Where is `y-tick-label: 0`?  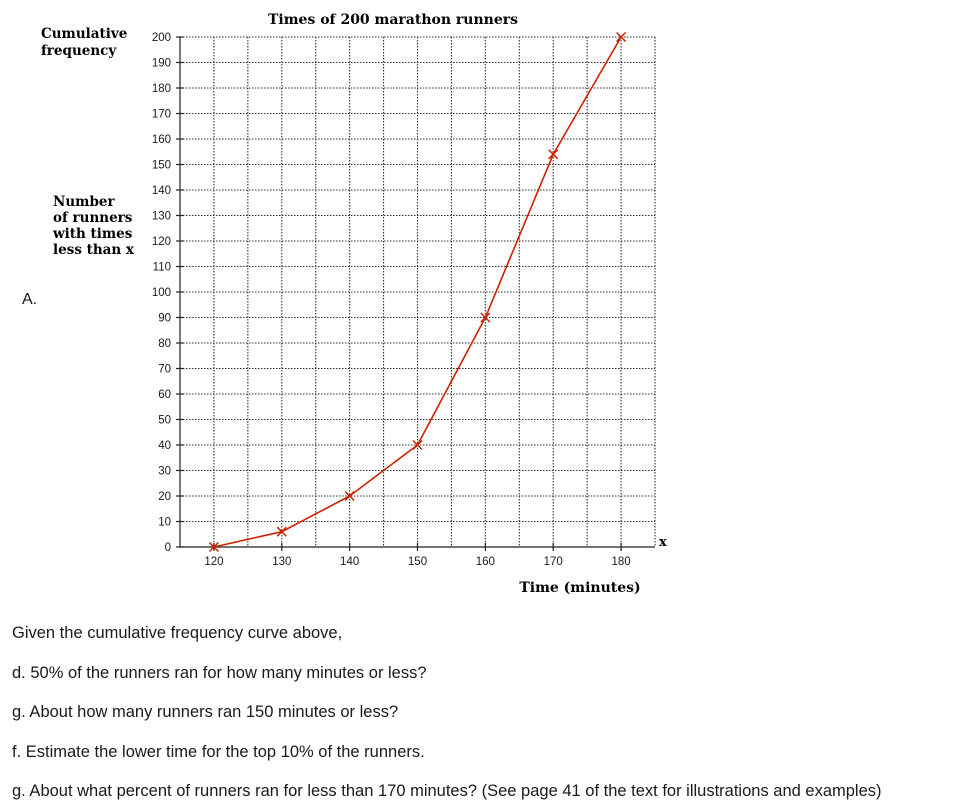 y-tick-label: 0 is located at coordinates (168, 548).